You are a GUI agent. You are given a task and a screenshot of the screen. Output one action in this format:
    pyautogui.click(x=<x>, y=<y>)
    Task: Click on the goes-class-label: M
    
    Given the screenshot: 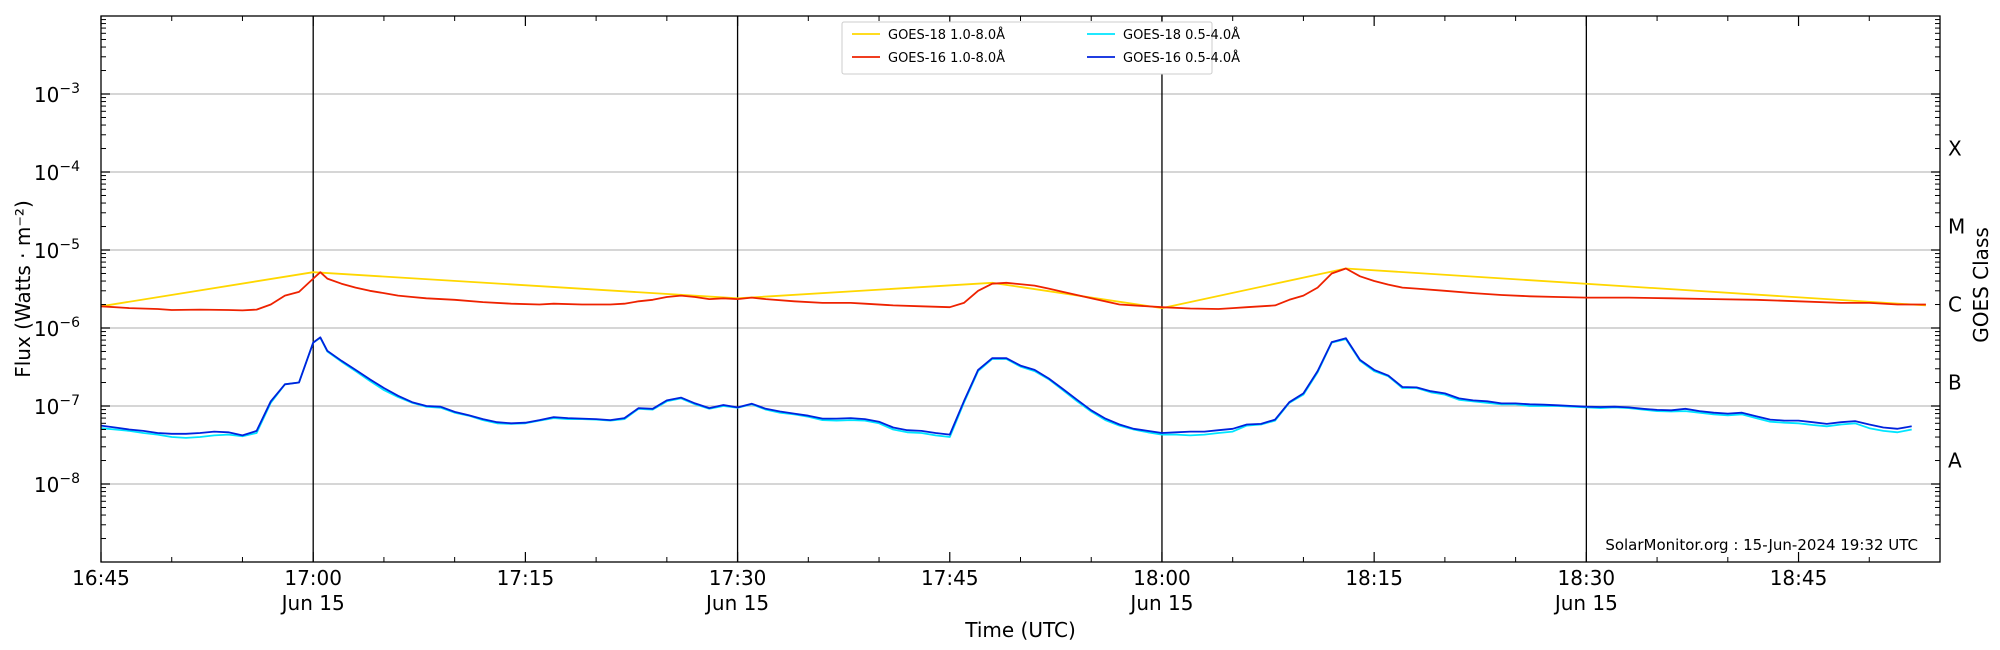 What is the action you would take?
    pyautogui.click(x=1956, y=227)
    